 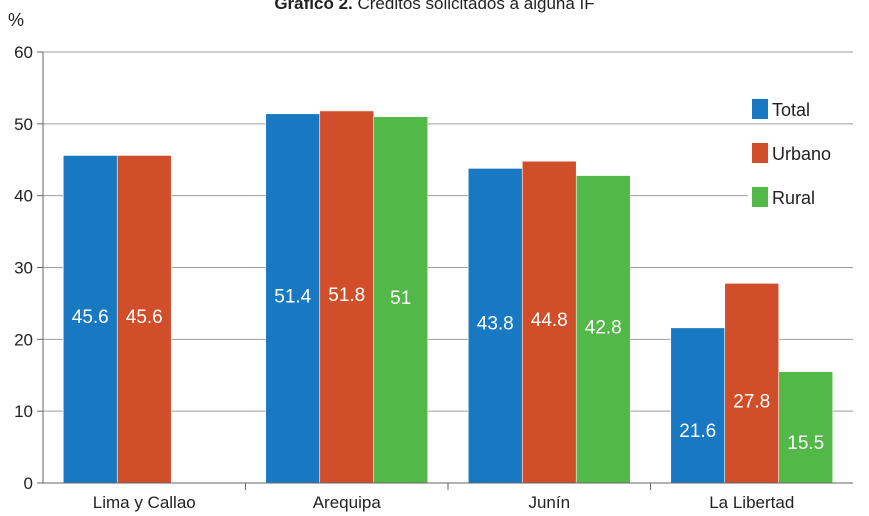 I want to click on data-label: 43.8, so click(x=495, y=324).